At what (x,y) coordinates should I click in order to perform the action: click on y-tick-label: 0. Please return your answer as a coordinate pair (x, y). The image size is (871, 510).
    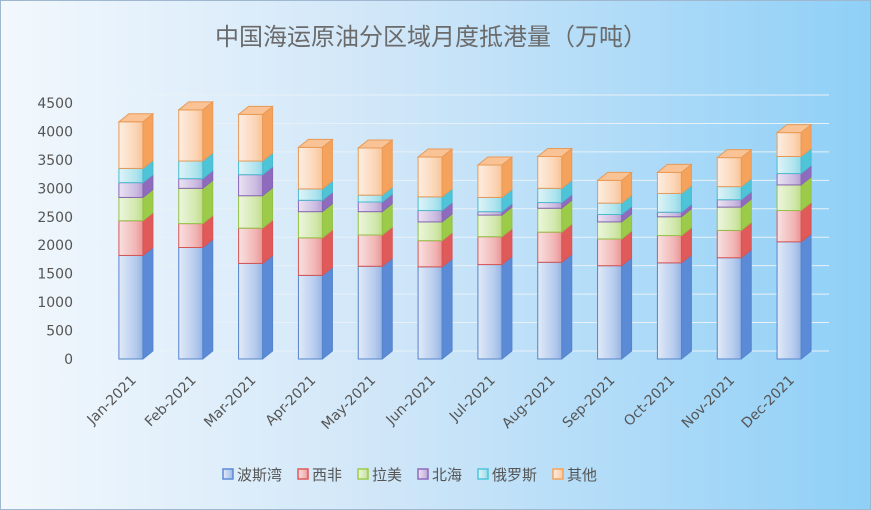
    Looking at the image, I should click on (68, 360).